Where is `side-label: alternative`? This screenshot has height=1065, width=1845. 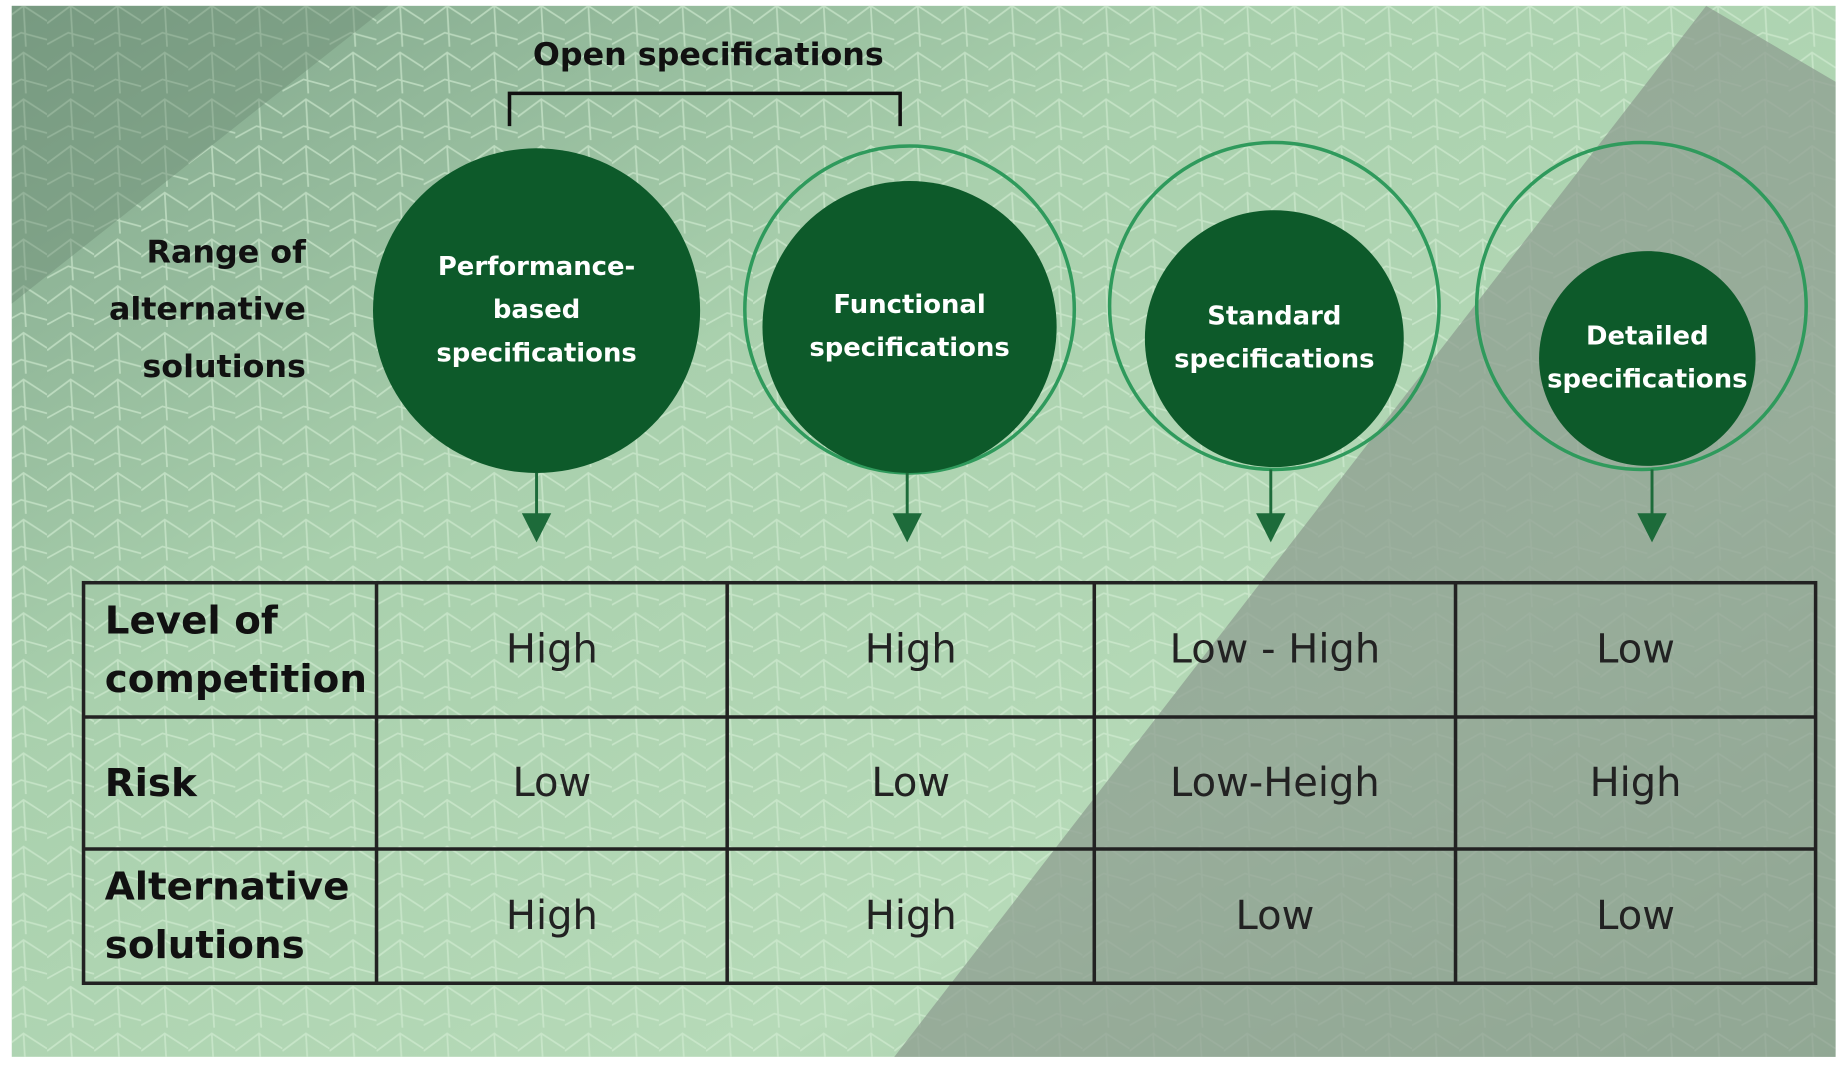 side-label: alternative is located at coordinates (207, 310).